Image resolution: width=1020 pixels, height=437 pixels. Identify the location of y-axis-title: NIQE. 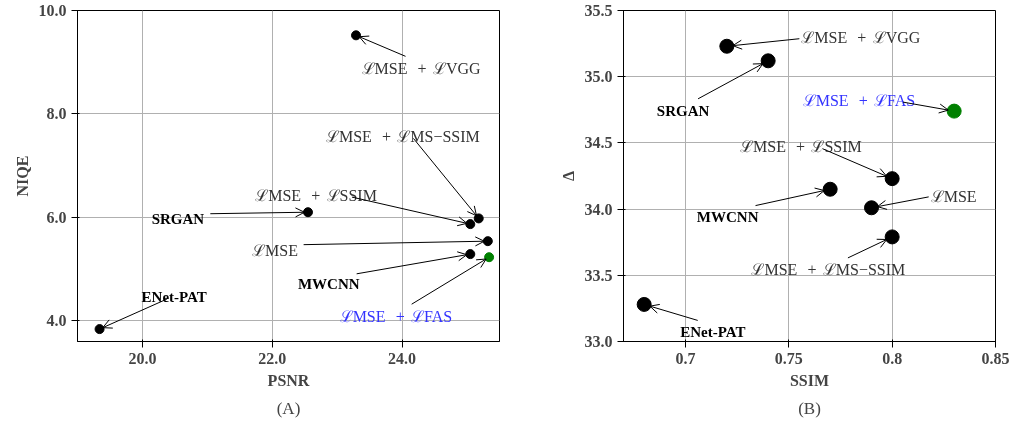
(22, 176).